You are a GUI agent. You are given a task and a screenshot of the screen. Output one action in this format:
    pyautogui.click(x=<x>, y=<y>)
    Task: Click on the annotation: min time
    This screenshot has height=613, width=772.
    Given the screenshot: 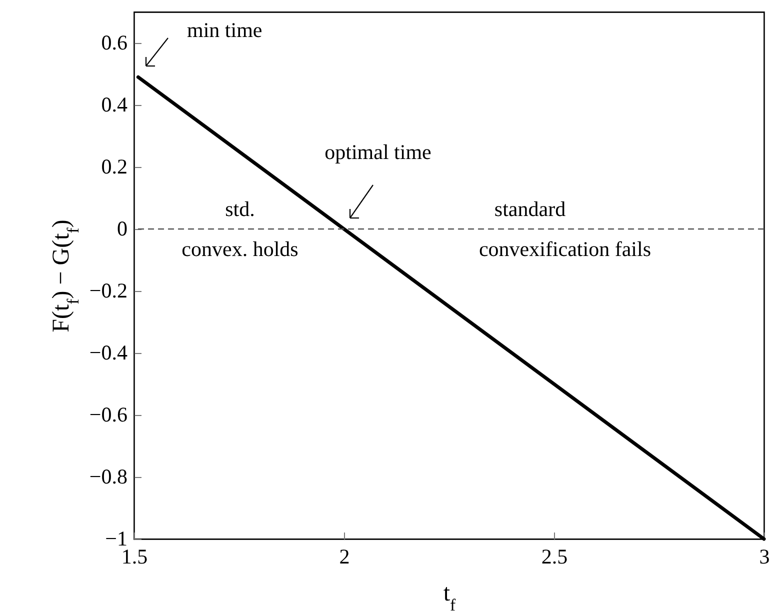 What is the action you would take?
    pyautogui.click(x=224, y=30)
    